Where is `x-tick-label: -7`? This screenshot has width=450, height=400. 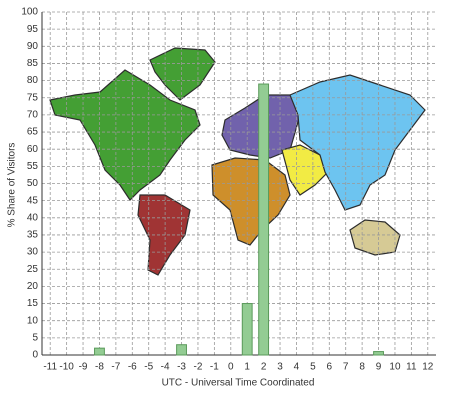 x-tick-label: -7 is located at coordinates (115, 367).